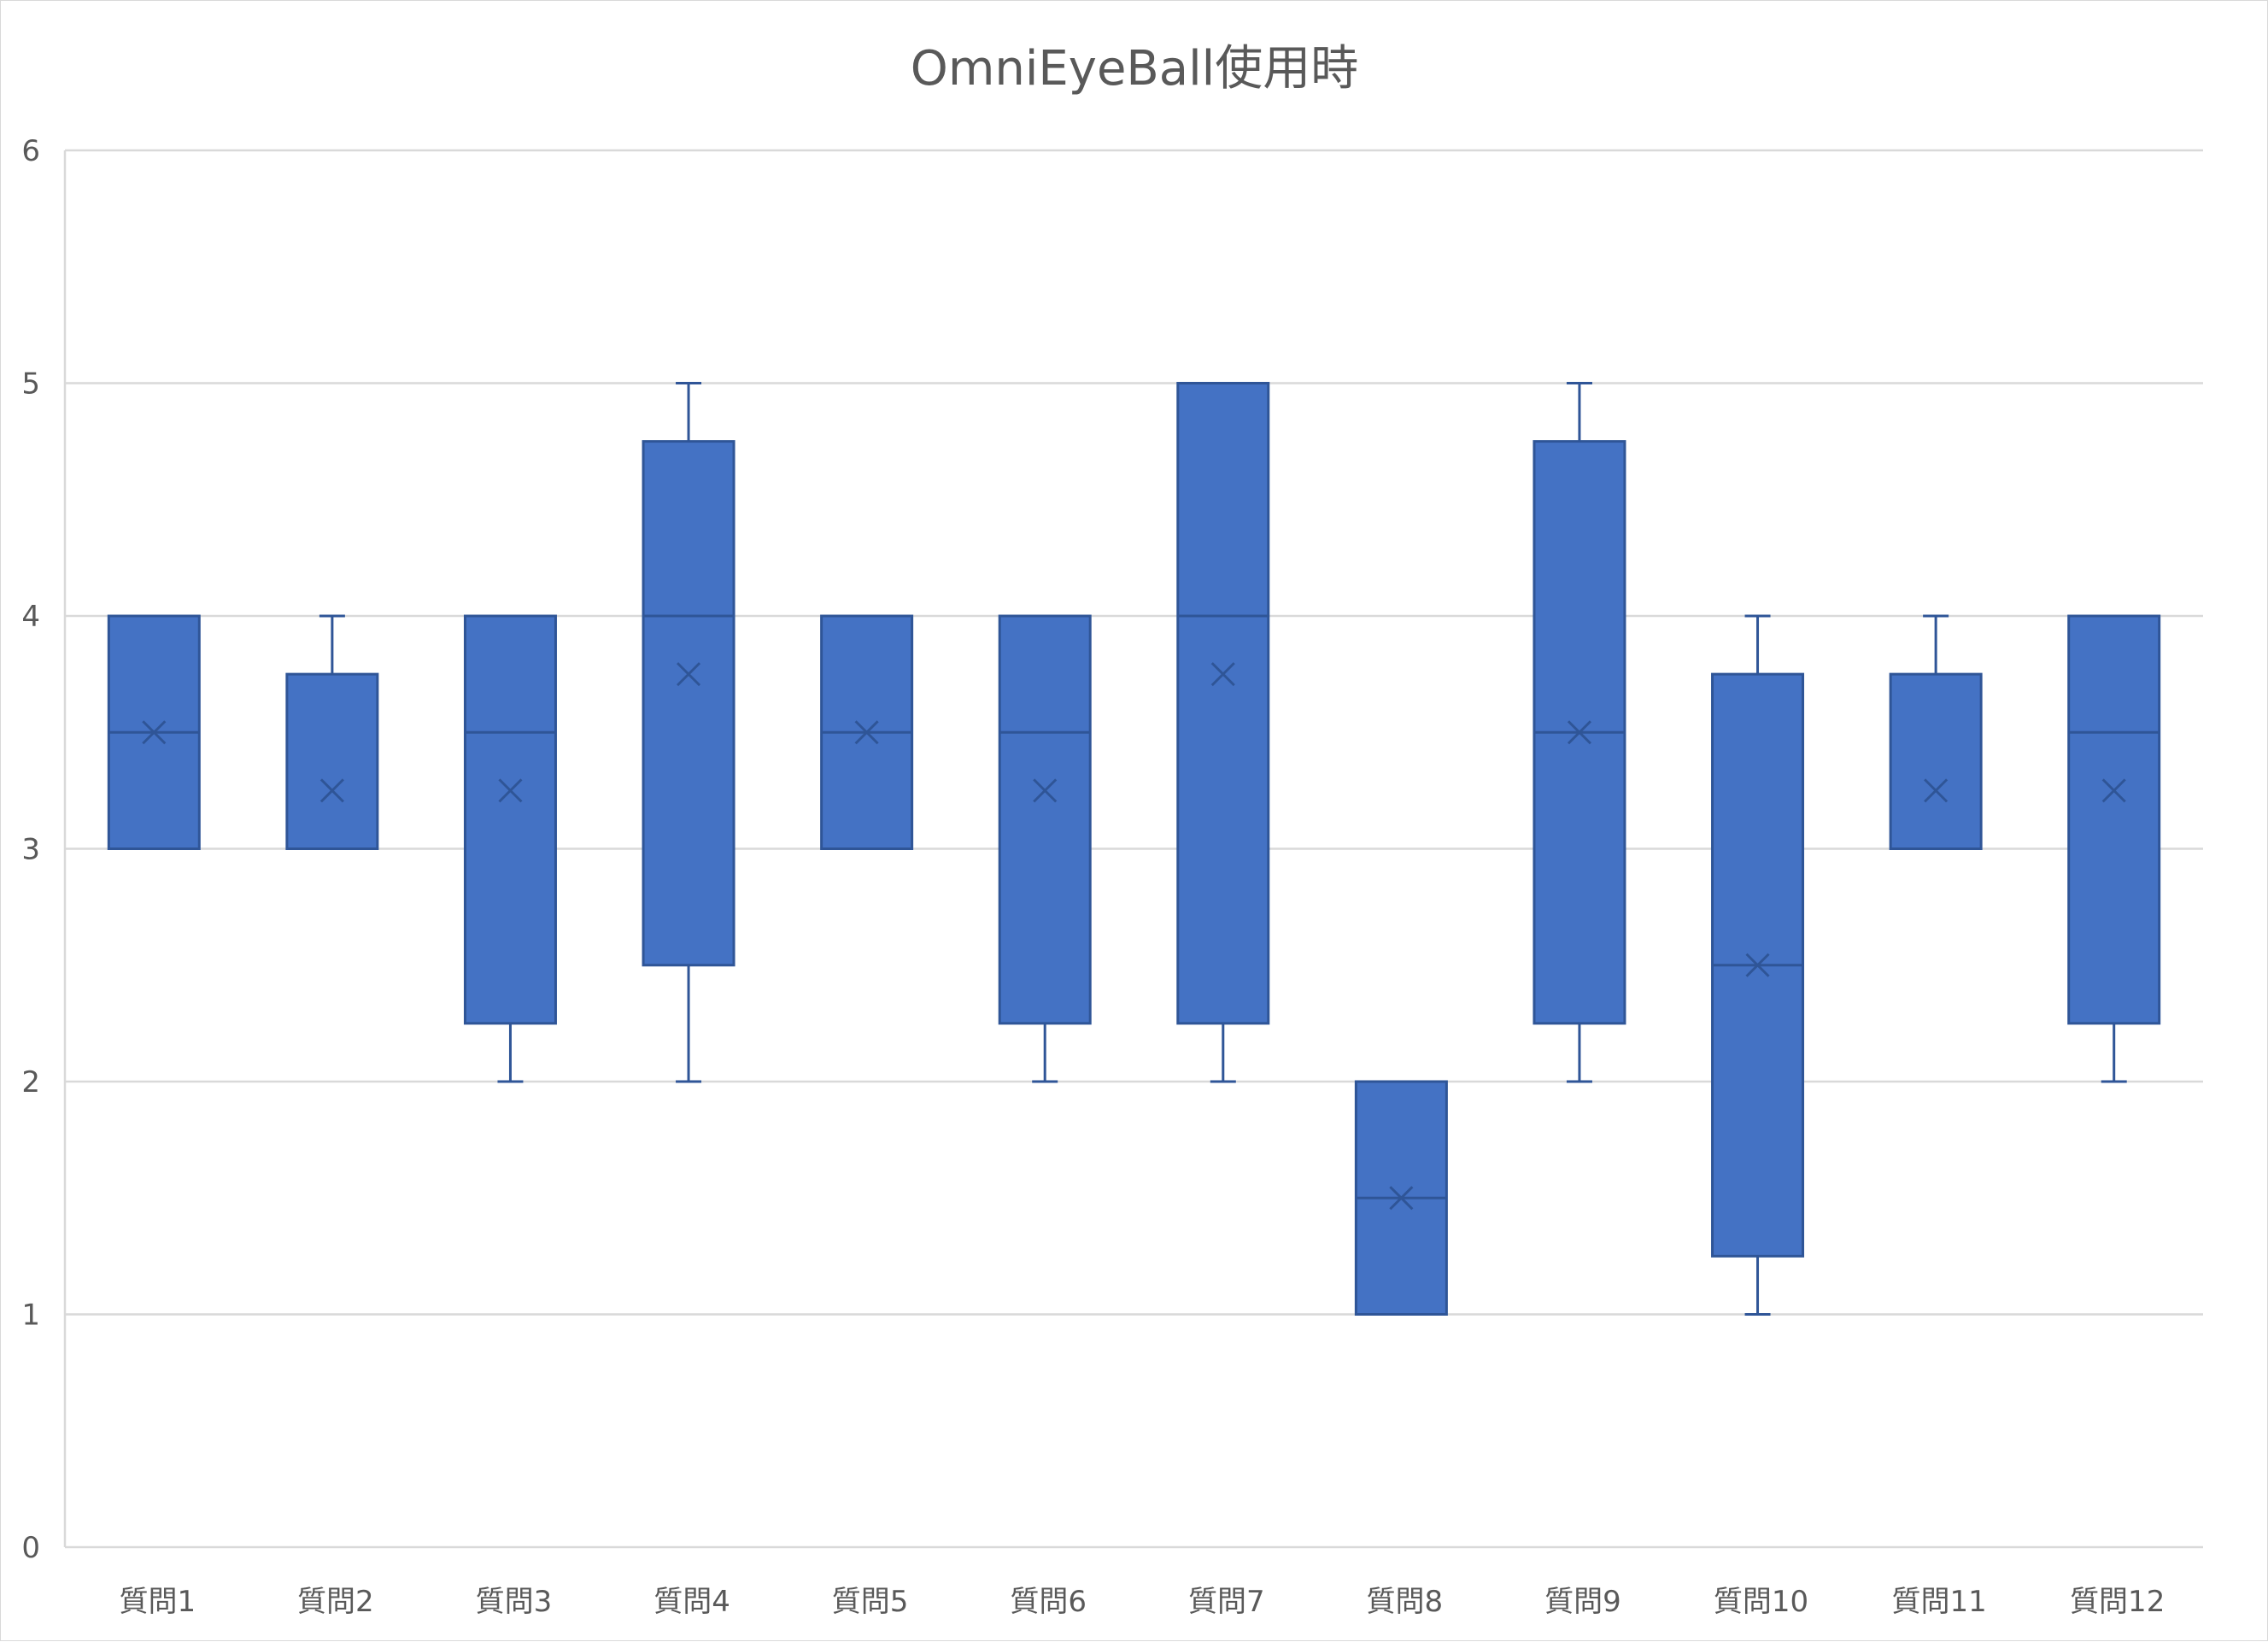  What do you see at coordinates (1135, 69) in the screenshot?
I see `chart-title: OmniEyeBall使用時` at bounding box center [1135, 69].